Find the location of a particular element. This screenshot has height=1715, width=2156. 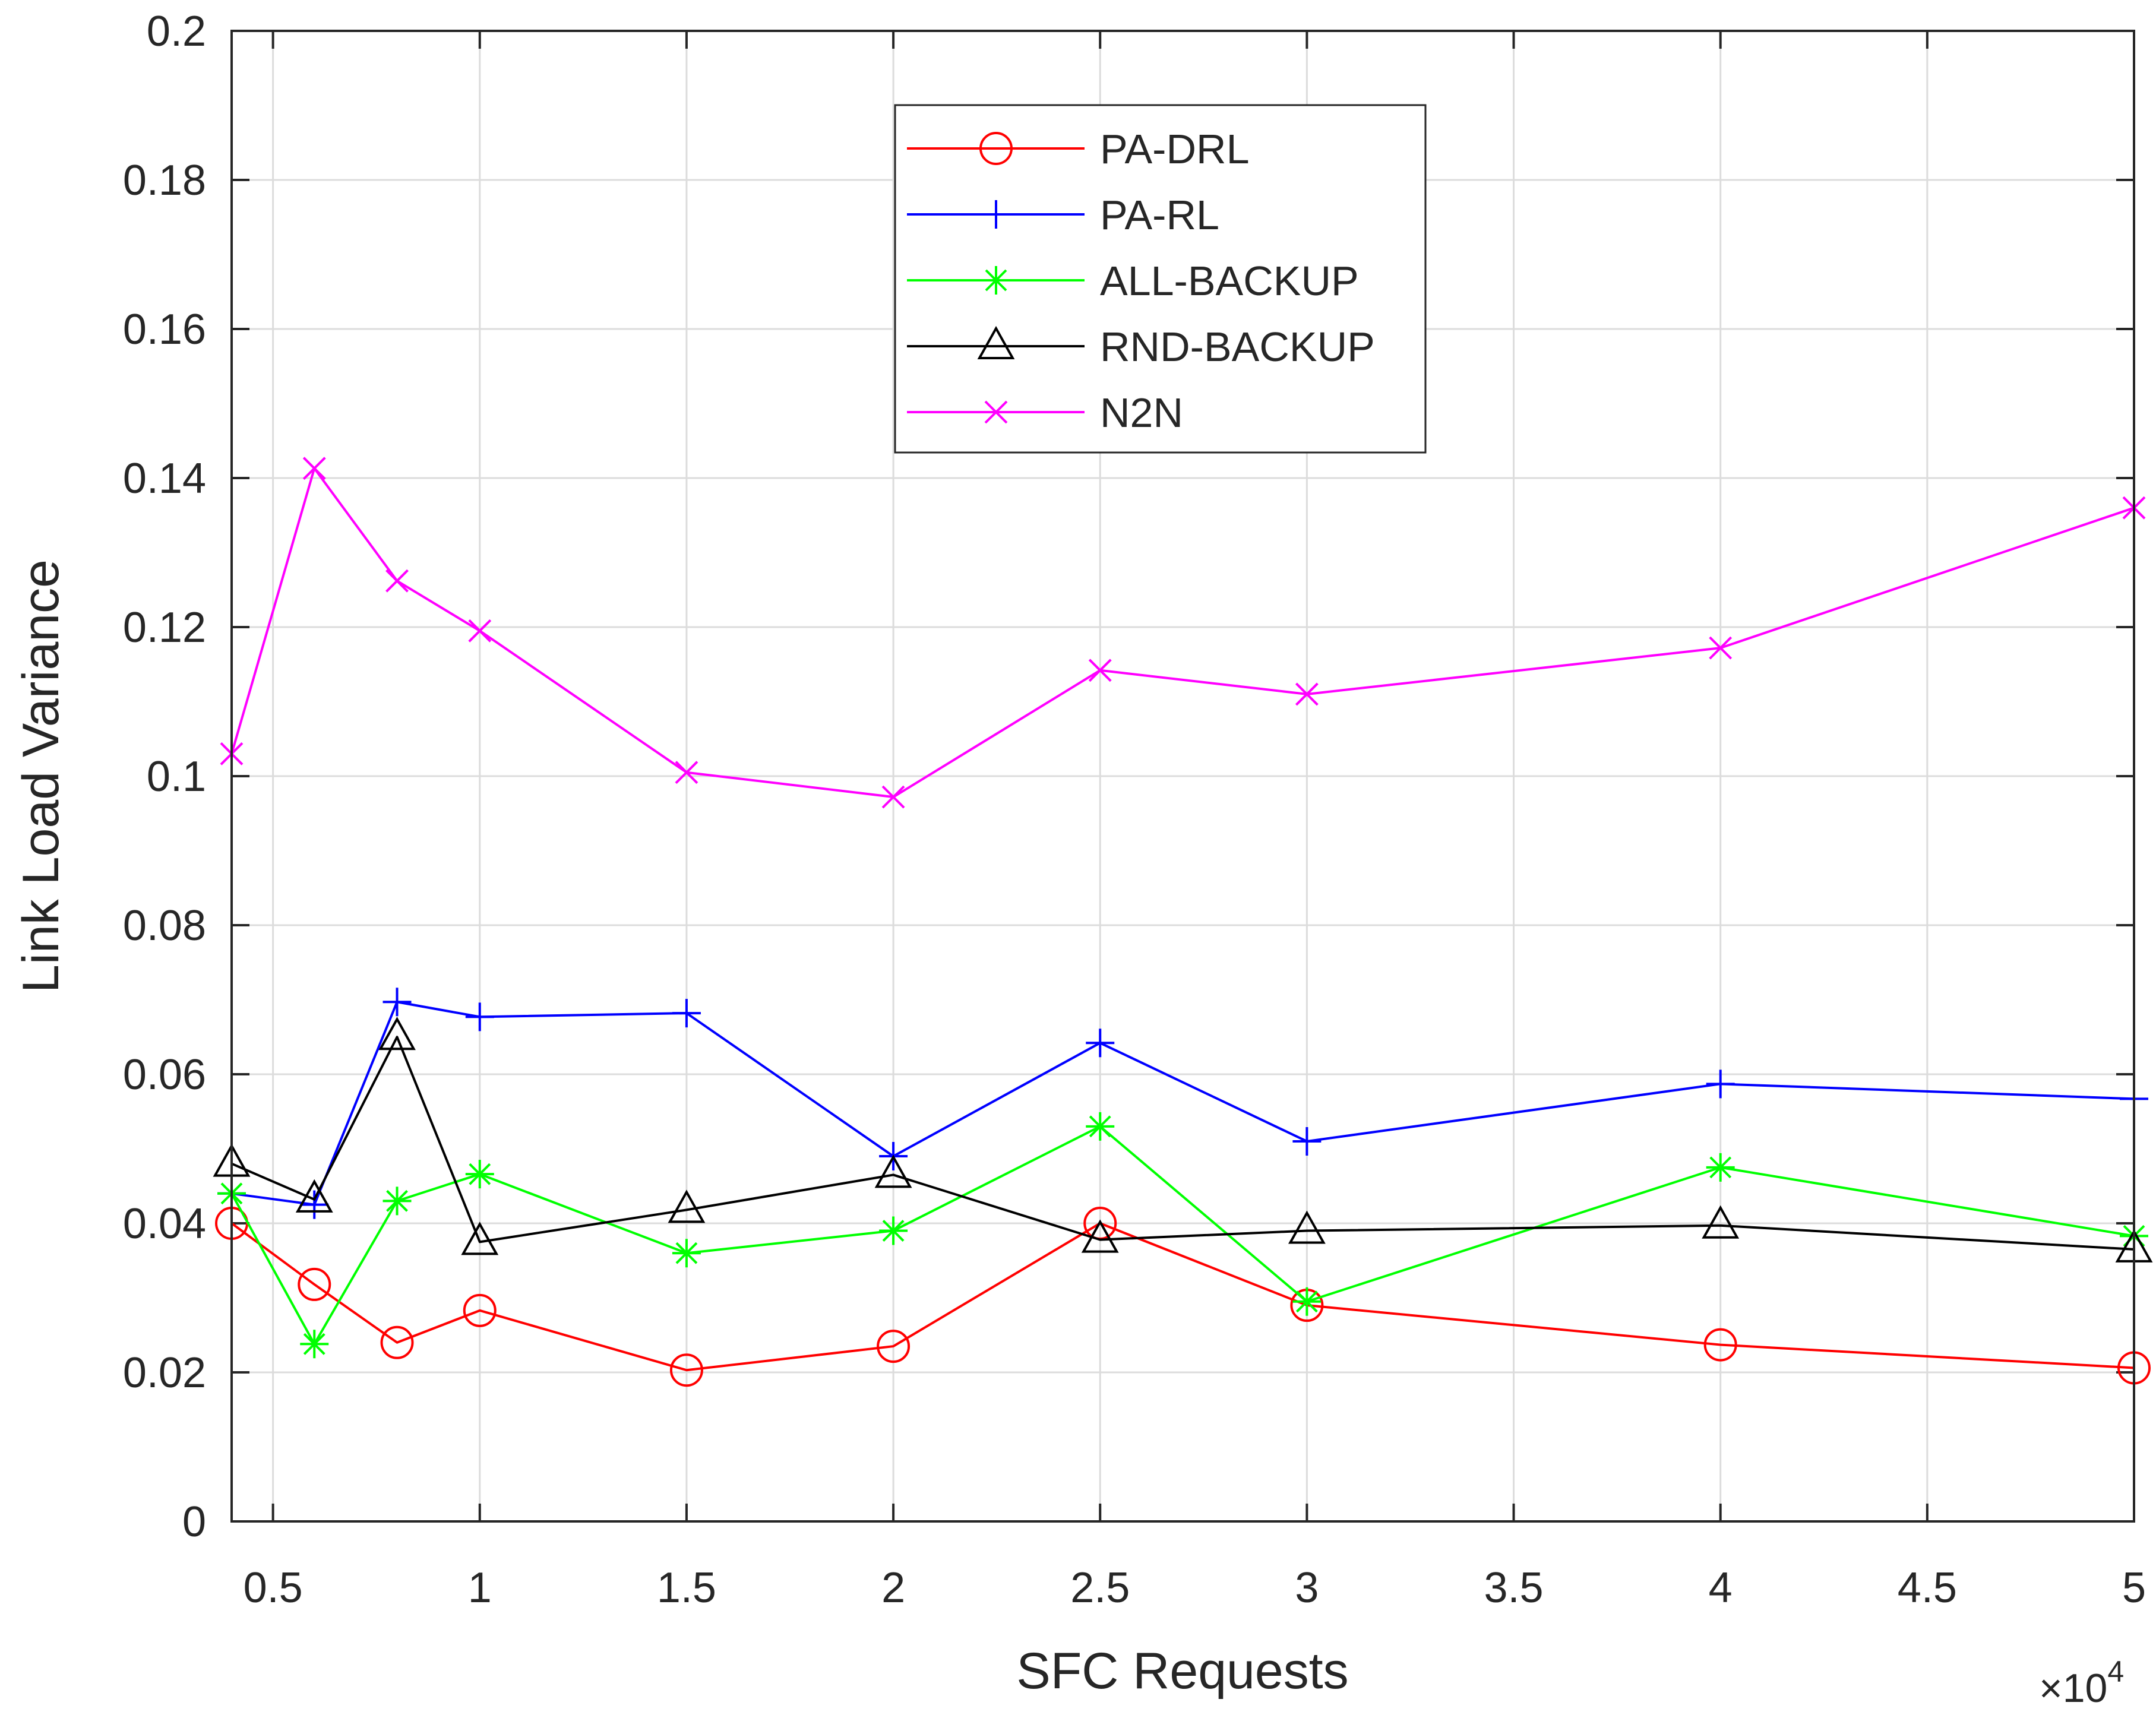

y-tick-label: 0.1 is located at coordinates (177, 777).